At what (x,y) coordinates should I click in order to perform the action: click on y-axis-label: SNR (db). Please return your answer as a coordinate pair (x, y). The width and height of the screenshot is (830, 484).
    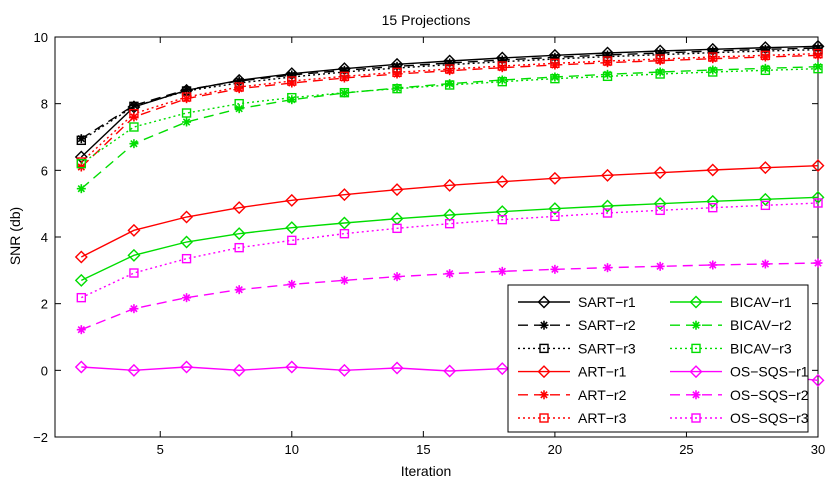
    Looking at the image, I should click on (15, 236).